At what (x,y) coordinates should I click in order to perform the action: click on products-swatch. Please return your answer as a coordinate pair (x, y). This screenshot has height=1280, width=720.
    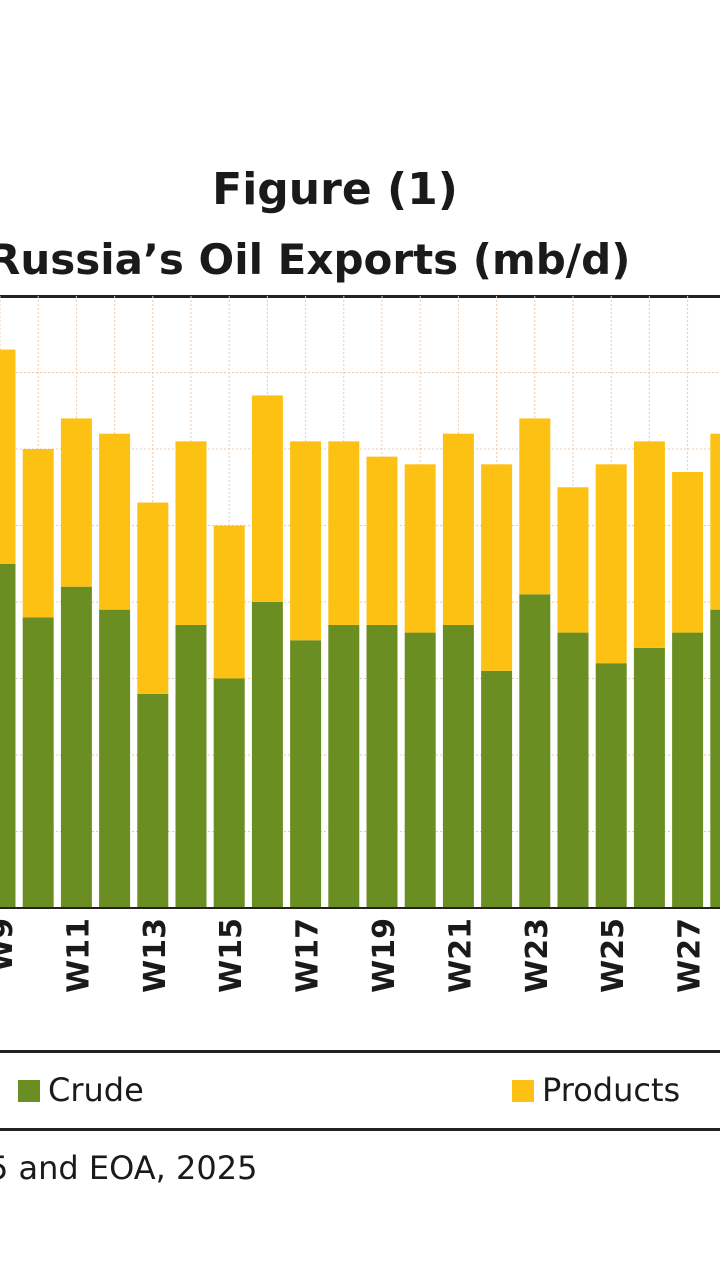
    Looking at the image, I should click on (523, 1091).